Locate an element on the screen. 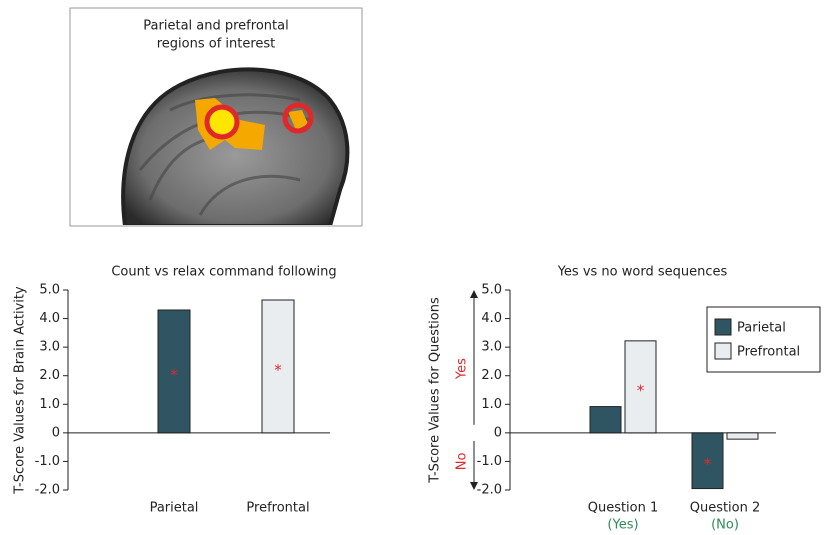 This screenshot has width=825, height=535. legend-label: Parietal is located at coordinates (761, 328).